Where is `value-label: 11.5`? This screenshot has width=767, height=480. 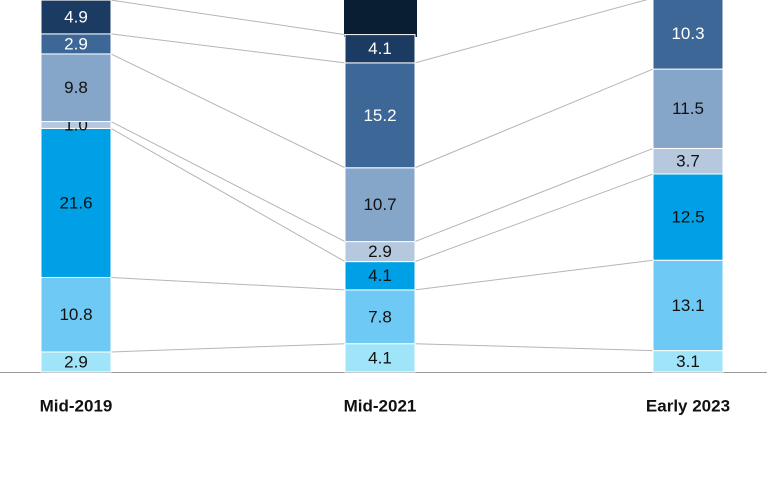 value-label: 11.5 is located at coordinates (688, 108).